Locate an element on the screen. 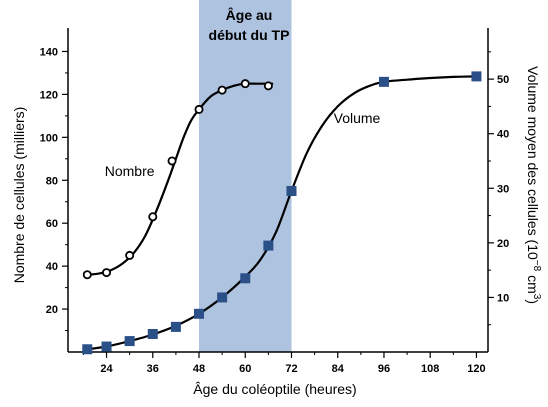 This screenshot has width=548, height=407. series-label-nombre: Nombre is located at coordinates (130, 171).